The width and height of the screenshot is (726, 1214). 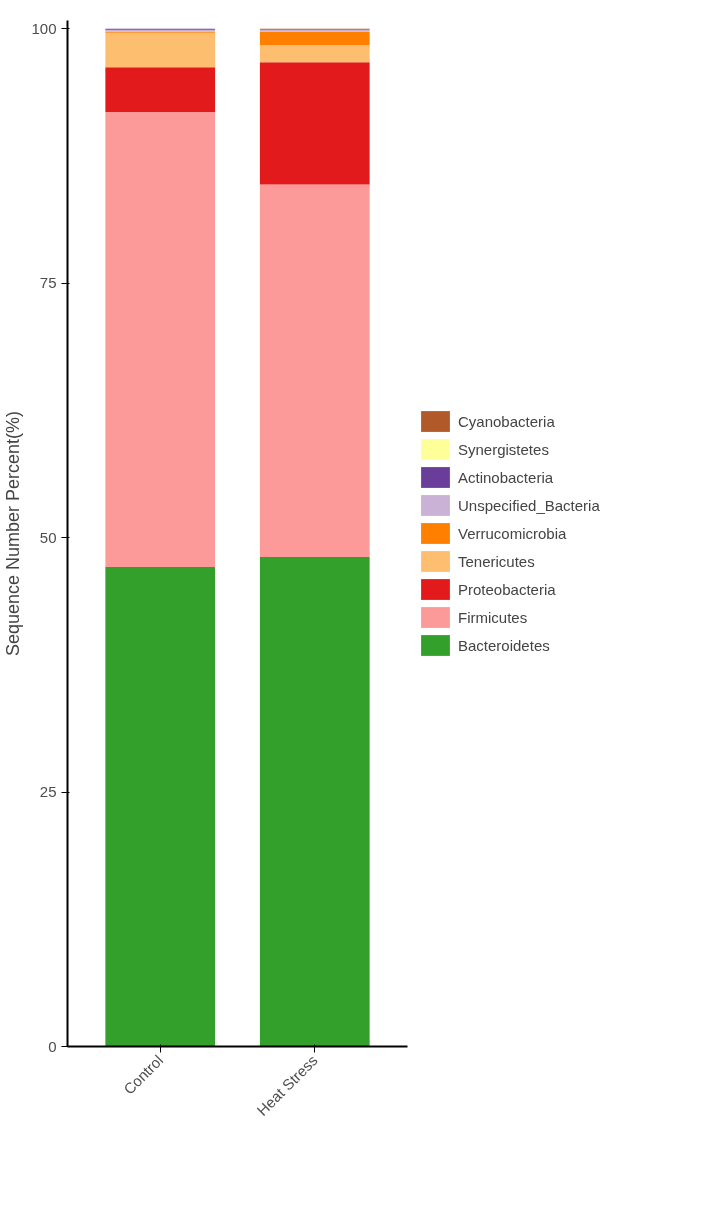 I want to click on legend-label: Firmicutes, so click(x=493, y=617).